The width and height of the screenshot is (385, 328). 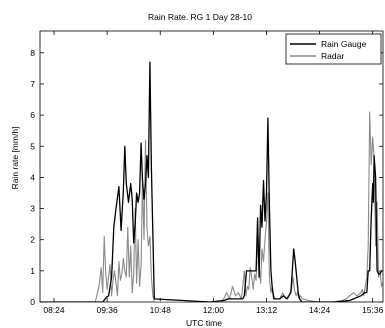 I want to click on y-tick-label: 7, so click(x=32, y=84).